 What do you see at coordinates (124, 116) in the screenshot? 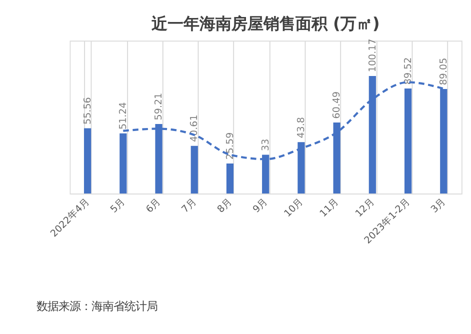
I see `data-label: 51.24` at bounding box center [124, 116].